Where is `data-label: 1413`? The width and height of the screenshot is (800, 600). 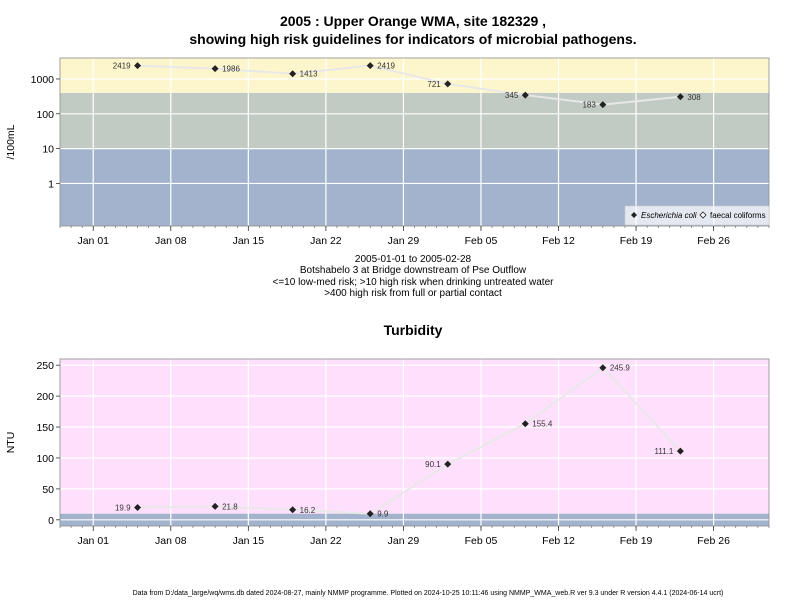
data-label: 1413 is located at coordinates (309, 74).